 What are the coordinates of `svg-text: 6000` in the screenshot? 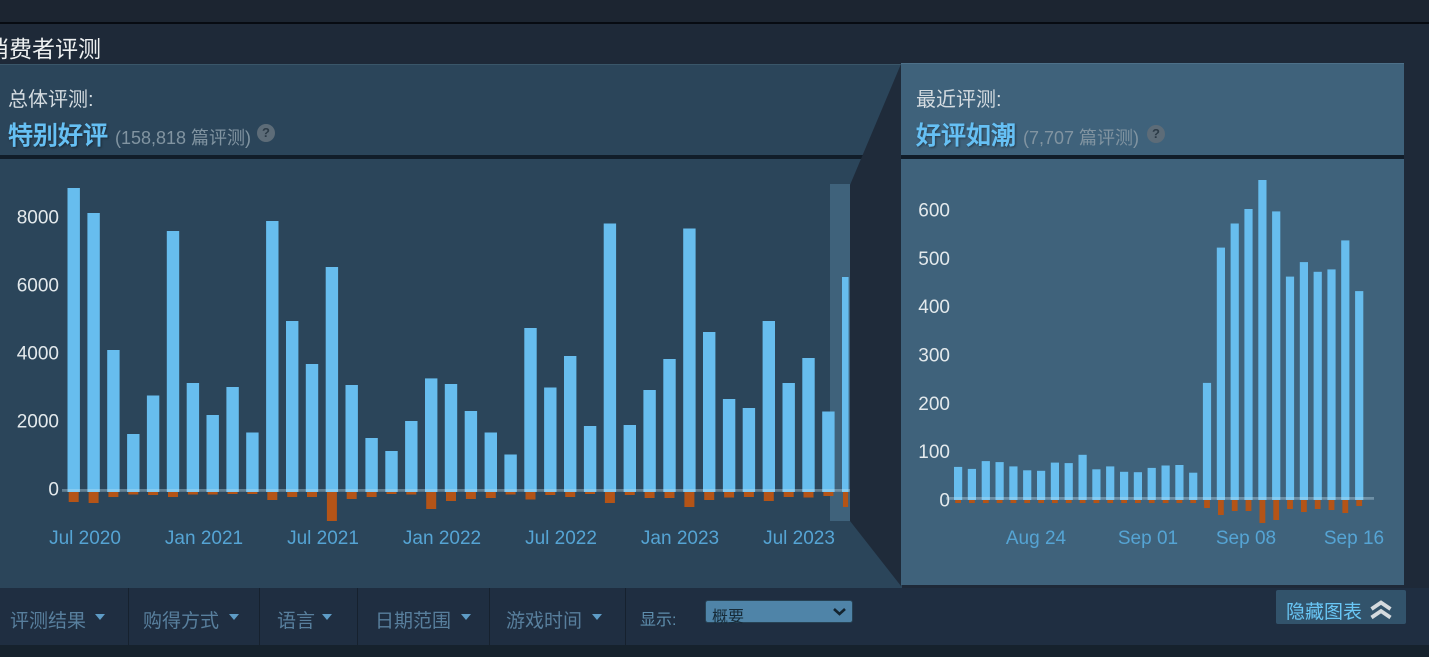 It's located at (38, 286).